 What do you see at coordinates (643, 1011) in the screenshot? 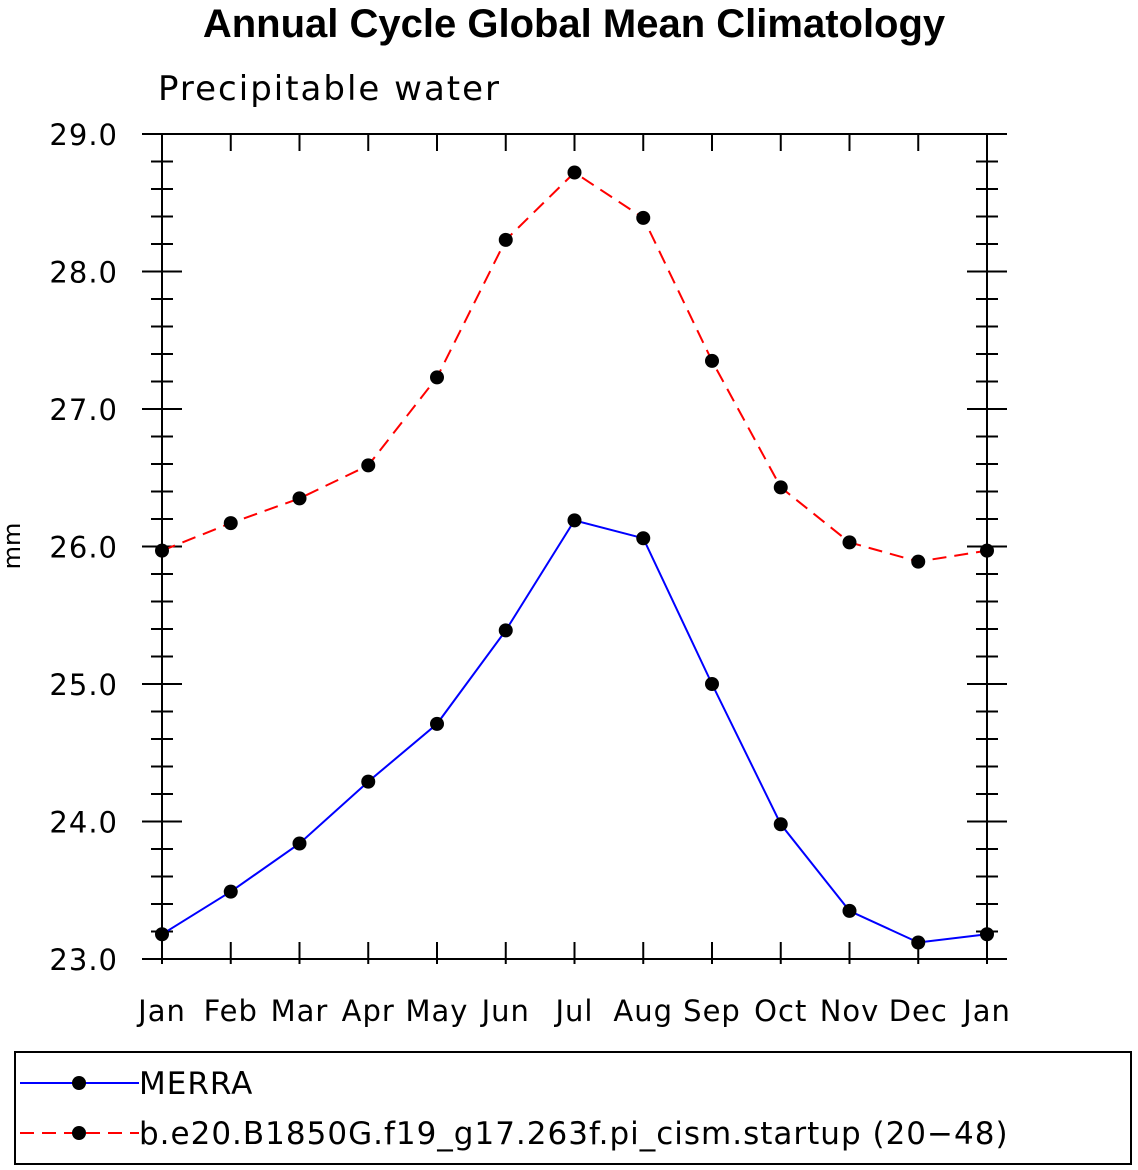
I see `x-tick-label: Aug` at bounding box center [643, 1011].